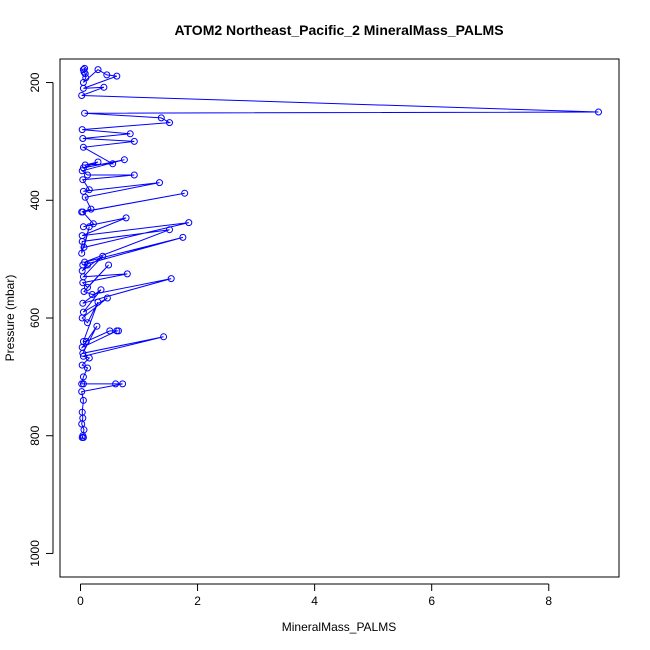  Describe the element at coordinates (35, 82) in the screenshot. I see `y-tick-label: 200` at that location.